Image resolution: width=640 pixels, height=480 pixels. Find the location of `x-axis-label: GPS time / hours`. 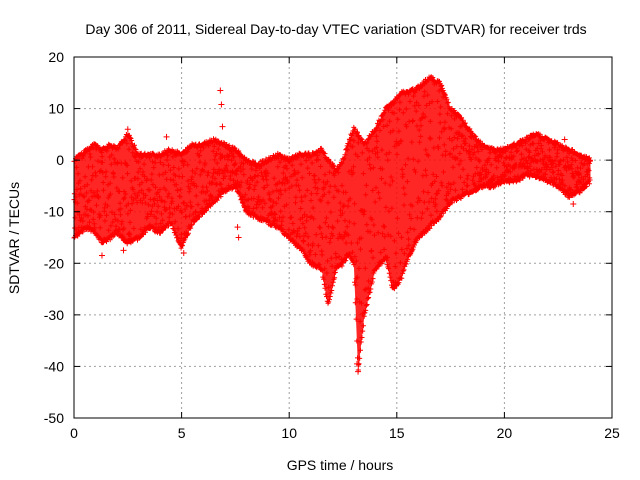

x-axis-label: GPS time / hours is located at coordinates (340, 465).